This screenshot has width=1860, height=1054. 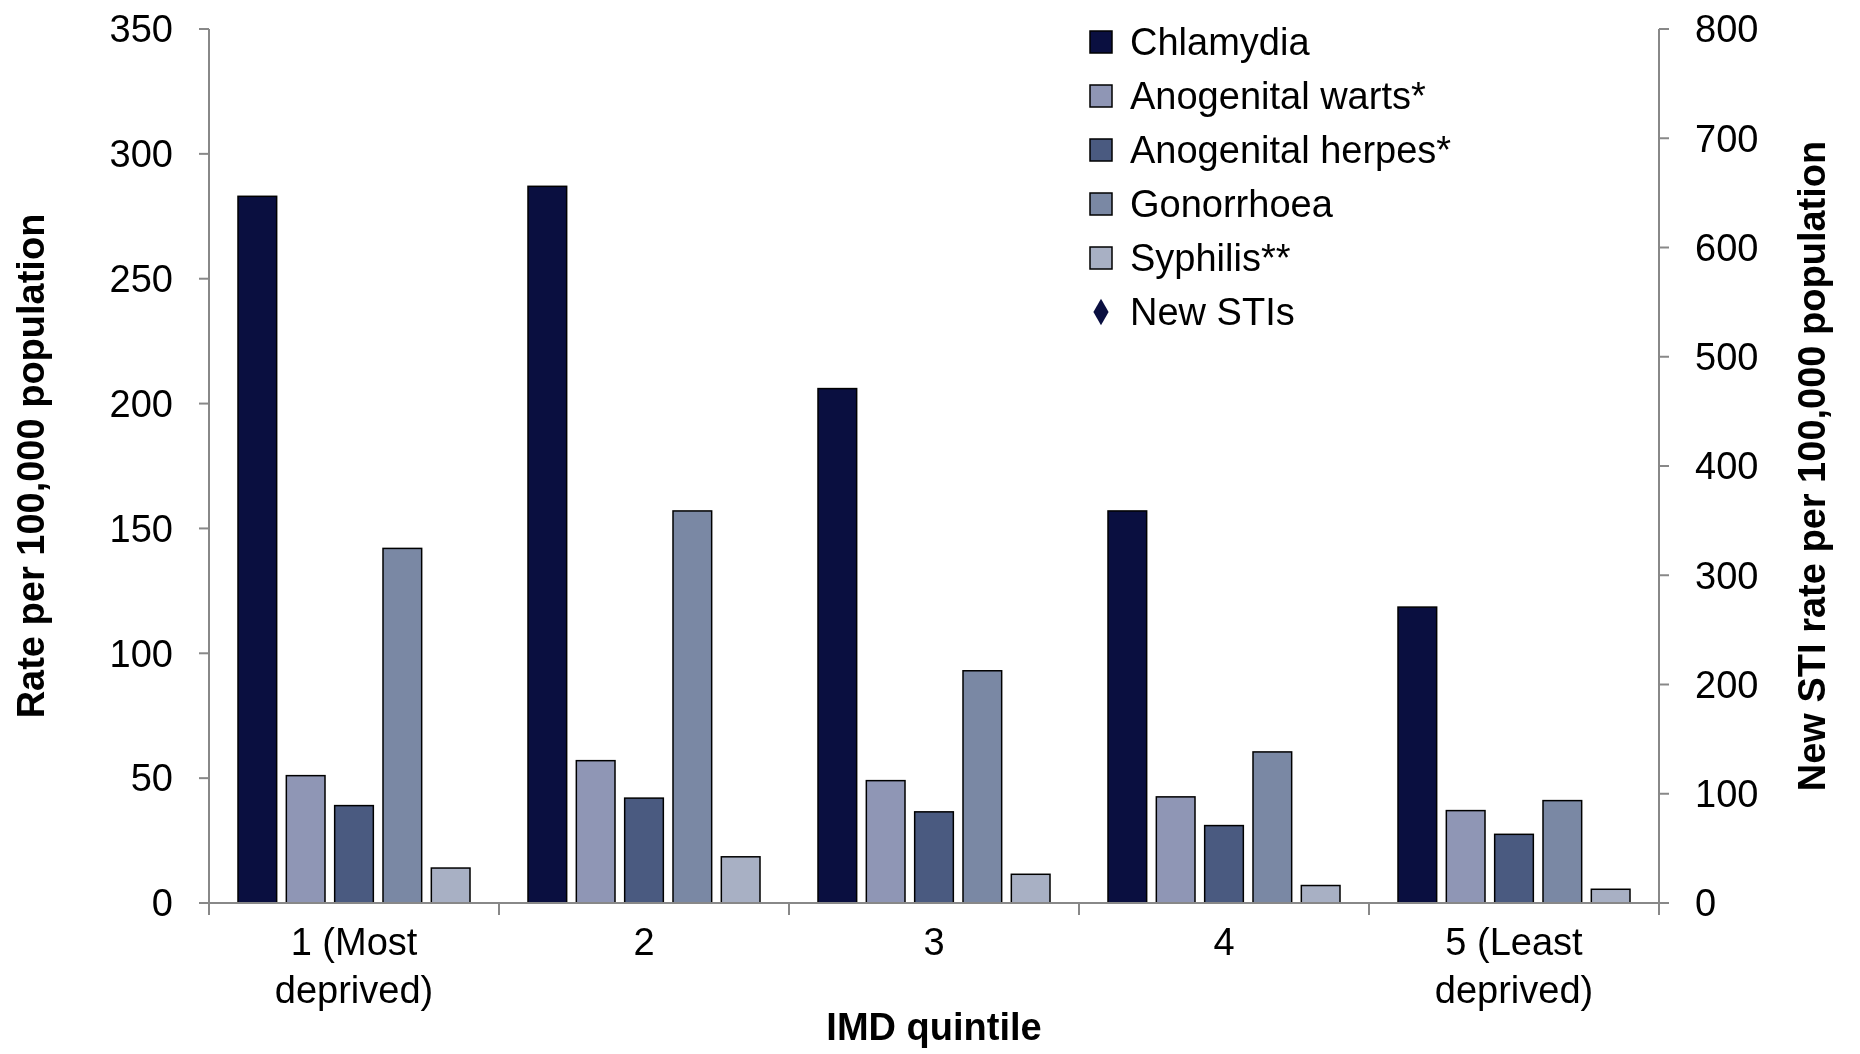 I want to click on y2-tick-label: 0, so click(x=1706, y=903).